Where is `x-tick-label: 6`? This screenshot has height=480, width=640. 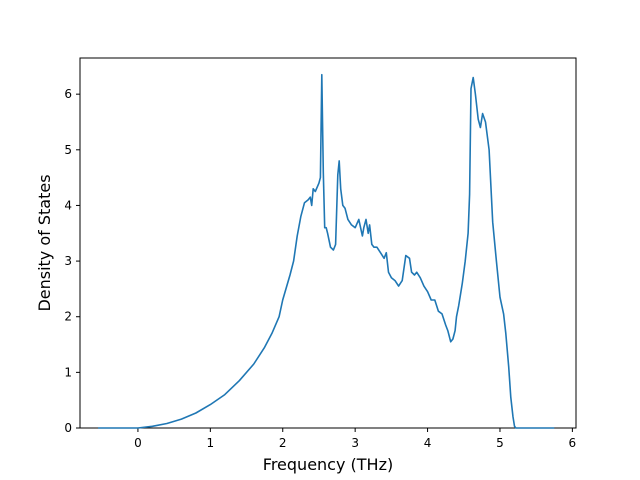 x-tick-label: 6 is located at coordinates (573, 443).